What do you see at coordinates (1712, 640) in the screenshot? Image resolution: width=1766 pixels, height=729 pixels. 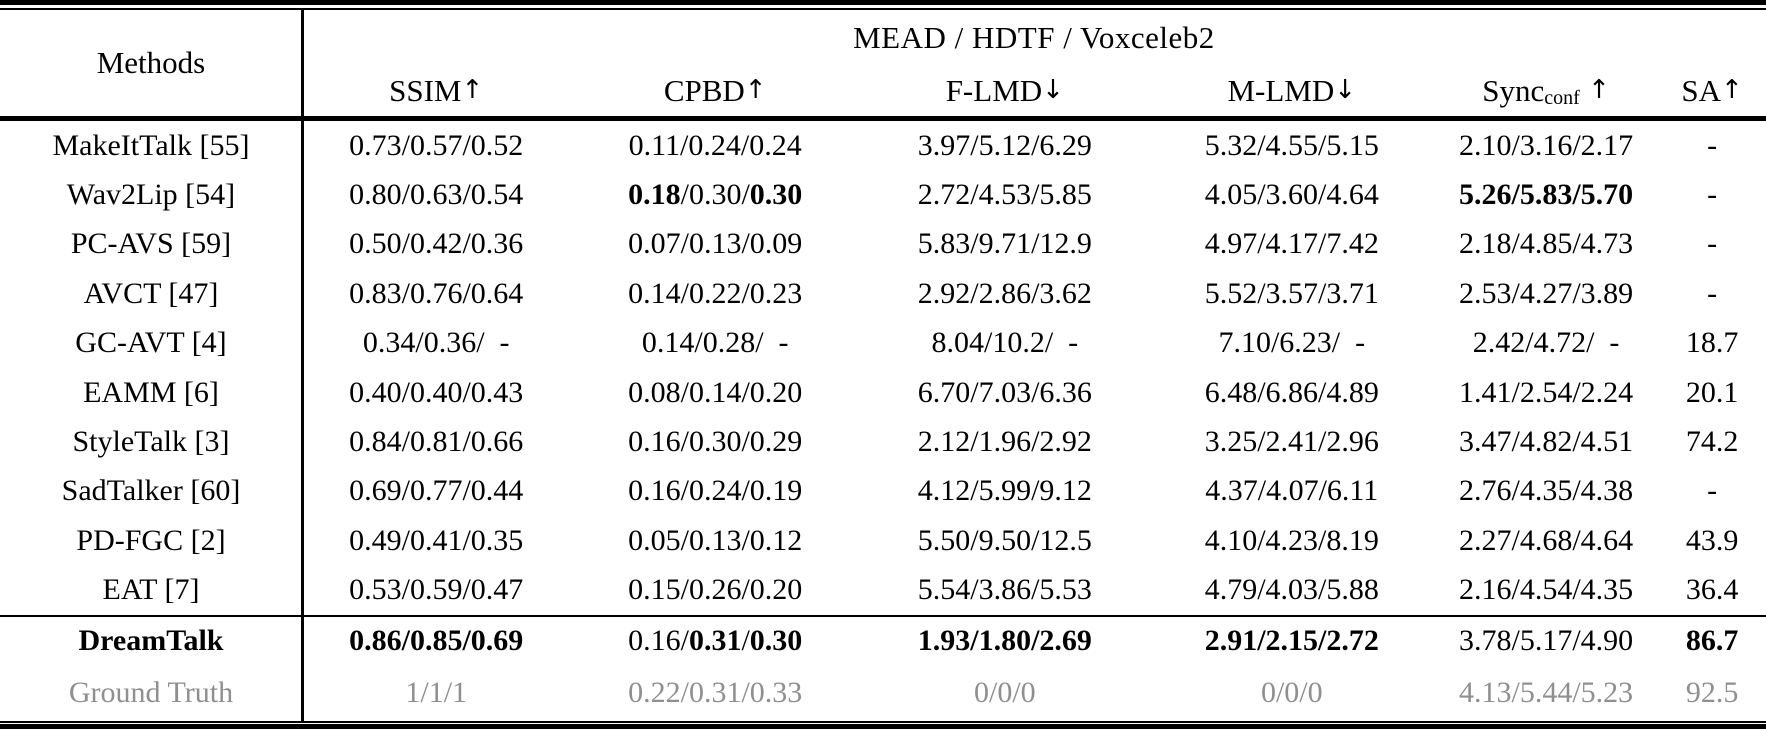 I see `cell-sa: 86.7` at bounding box center [1712, 640].